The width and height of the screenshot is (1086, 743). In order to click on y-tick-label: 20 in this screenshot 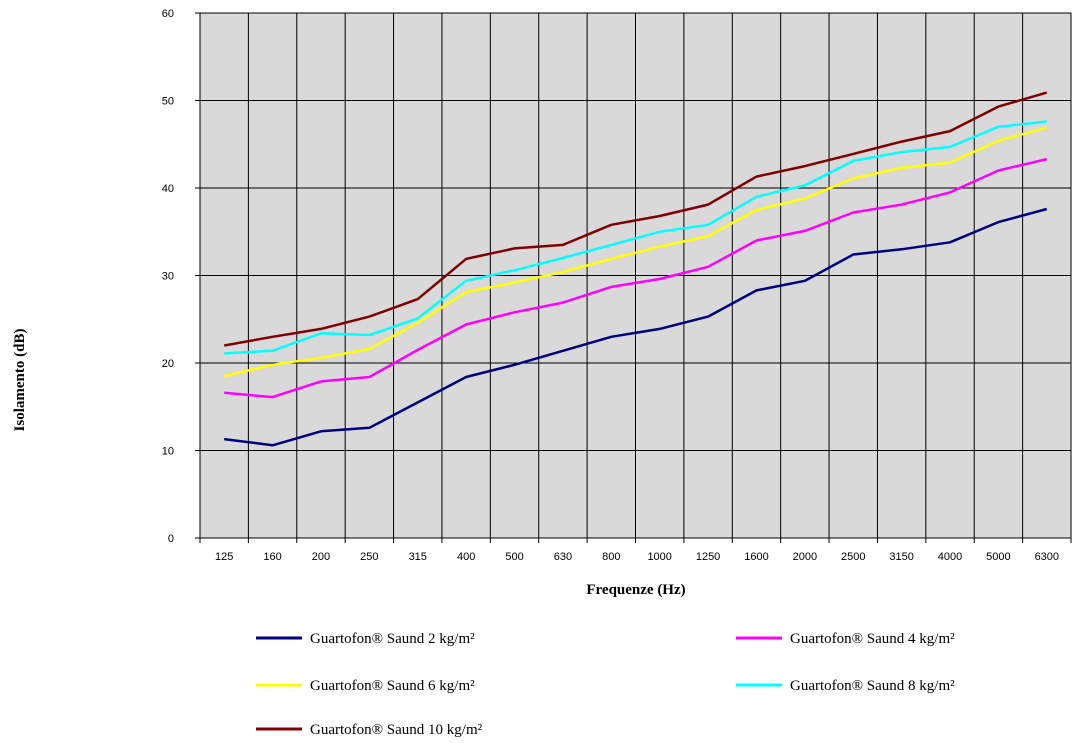, I will do `click(168, 364)`.